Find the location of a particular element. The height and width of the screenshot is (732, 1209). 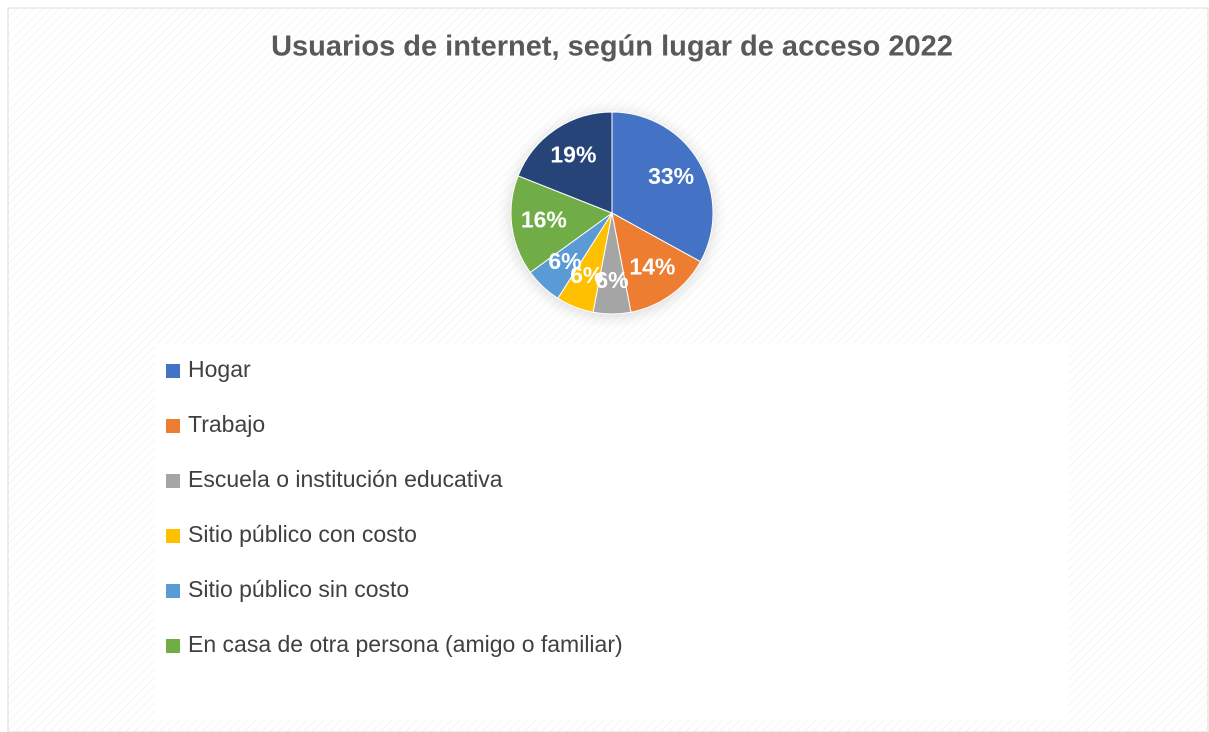

data-label: 14% is located at coordinates (652, 267).